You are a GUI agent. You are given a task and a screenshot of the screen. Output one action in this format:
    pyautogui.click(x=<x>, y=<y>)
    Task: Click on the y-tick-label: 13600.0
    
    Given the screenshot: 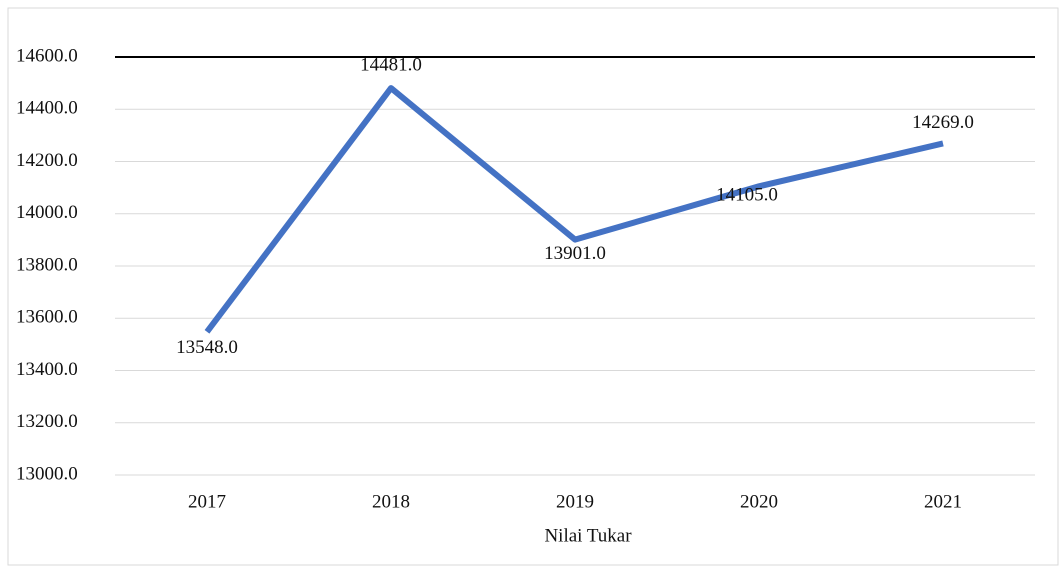 What is the action you would take?
    pyautogui.click(x=47, y=317)
    